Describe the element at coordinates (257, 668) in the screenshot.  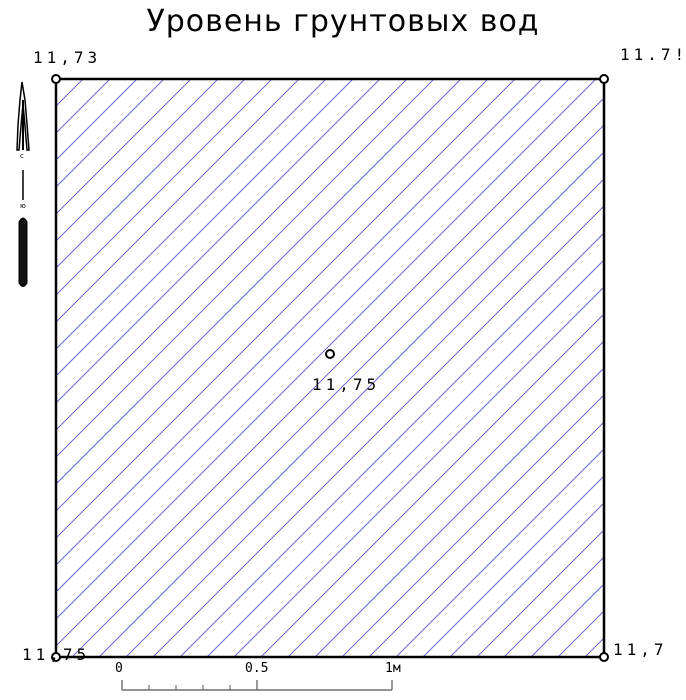
I see `scale-label-half: 0.5` at that location.